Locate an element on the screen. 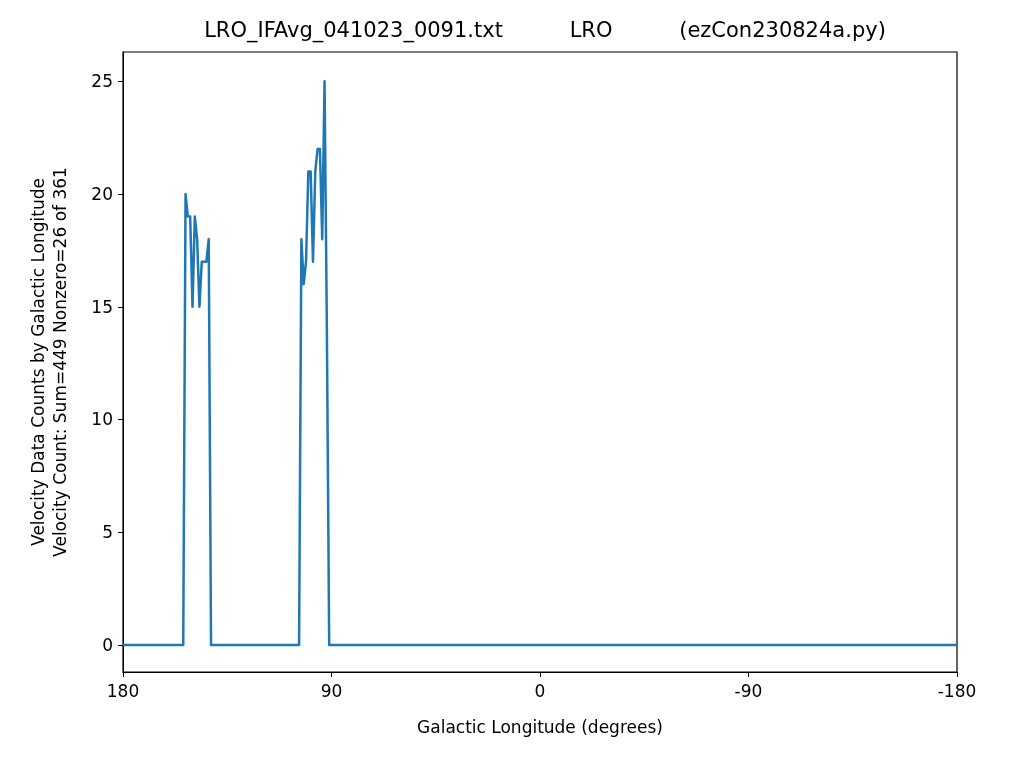  y-tick-label: 0 is located at coordinates (107, 644).